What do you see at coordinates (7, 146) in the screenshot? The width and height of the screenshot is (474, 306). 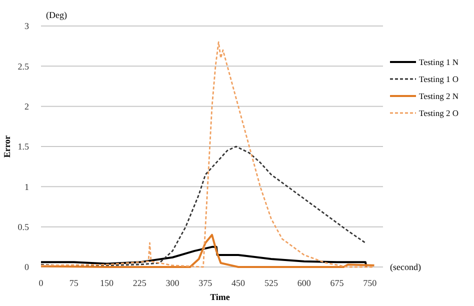 I see `y-axis-title: Error` at bounding box center [7, 146].